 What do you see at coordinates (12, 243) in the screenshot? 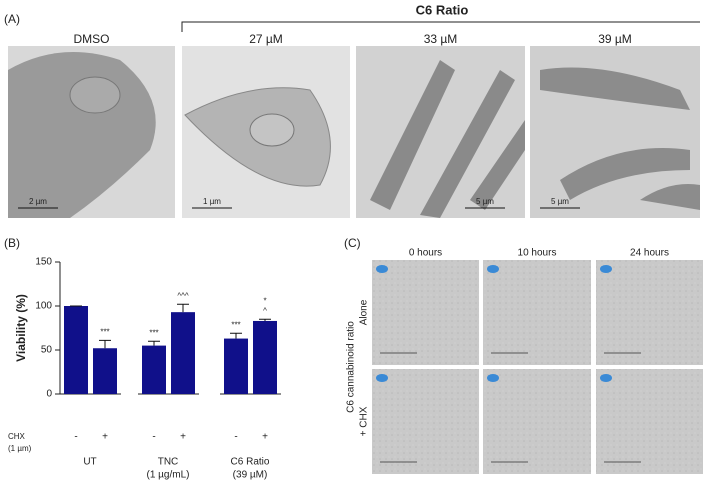
I see `panel-label: (B)` at bounding box center [12, 243].